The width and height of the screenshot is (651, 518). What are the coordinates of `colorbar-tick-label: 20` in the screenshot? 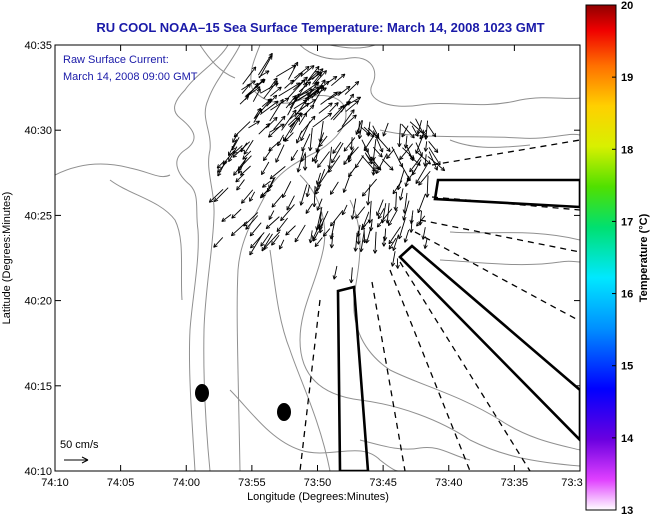 It's located at (627, 6).